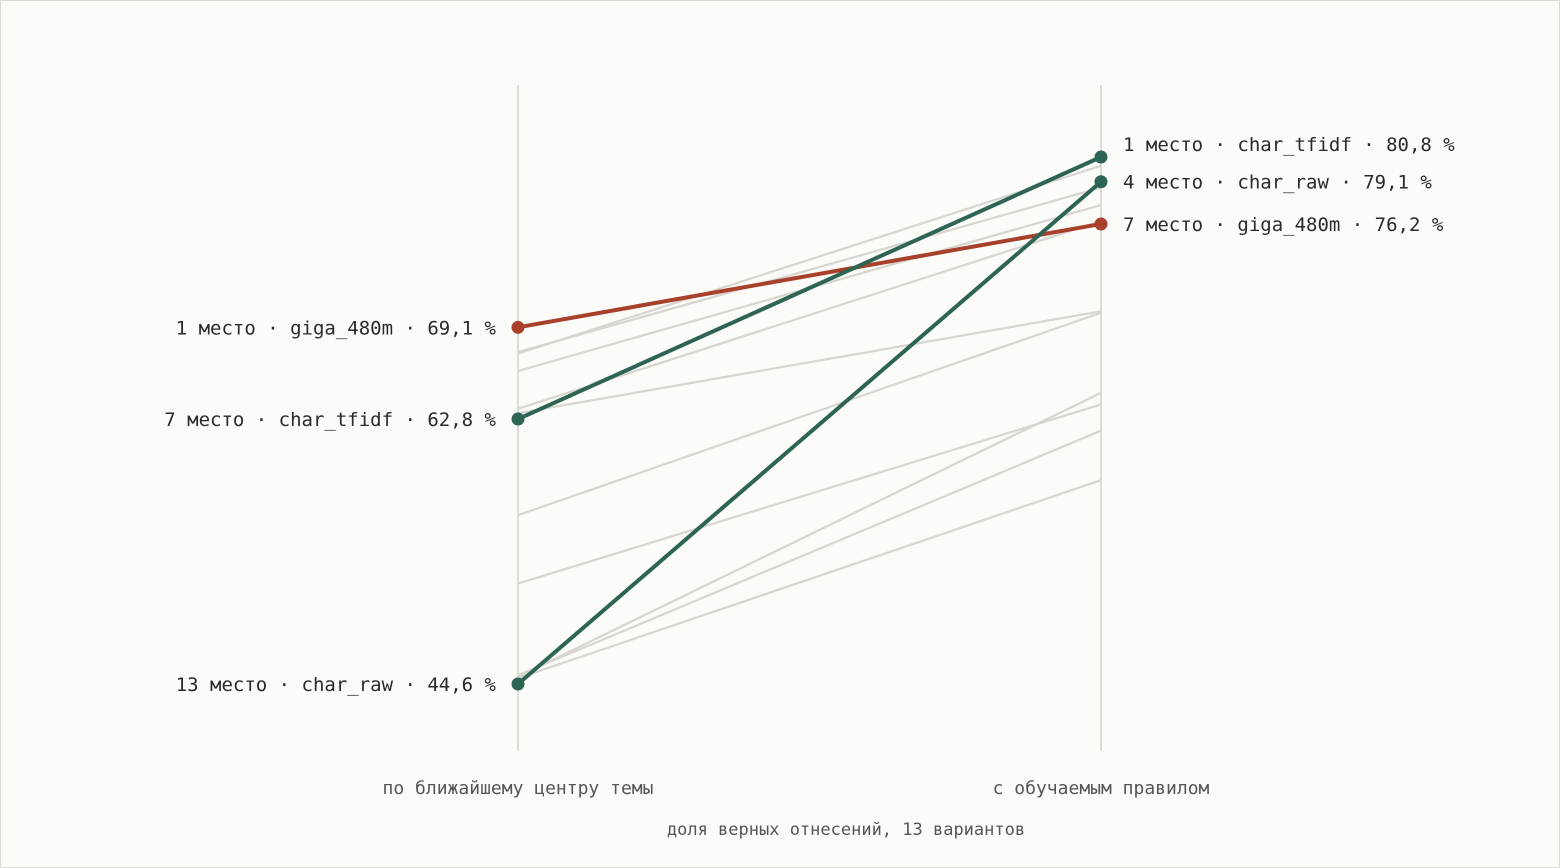 This screenshot has width=1560, height=868. Describe the element at coordinates (336, 685) in the screenshot. I see `left-label-char_raw: 13 место · char_raw · 44,6 %` at that location.